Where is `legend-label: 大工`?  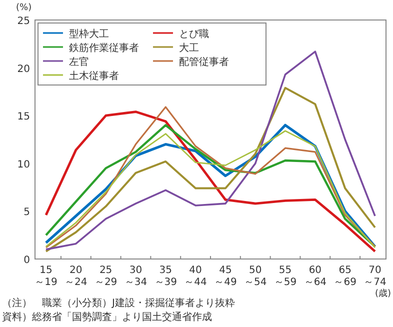 legend-label: 大工 is located at coordinates (189, 48).